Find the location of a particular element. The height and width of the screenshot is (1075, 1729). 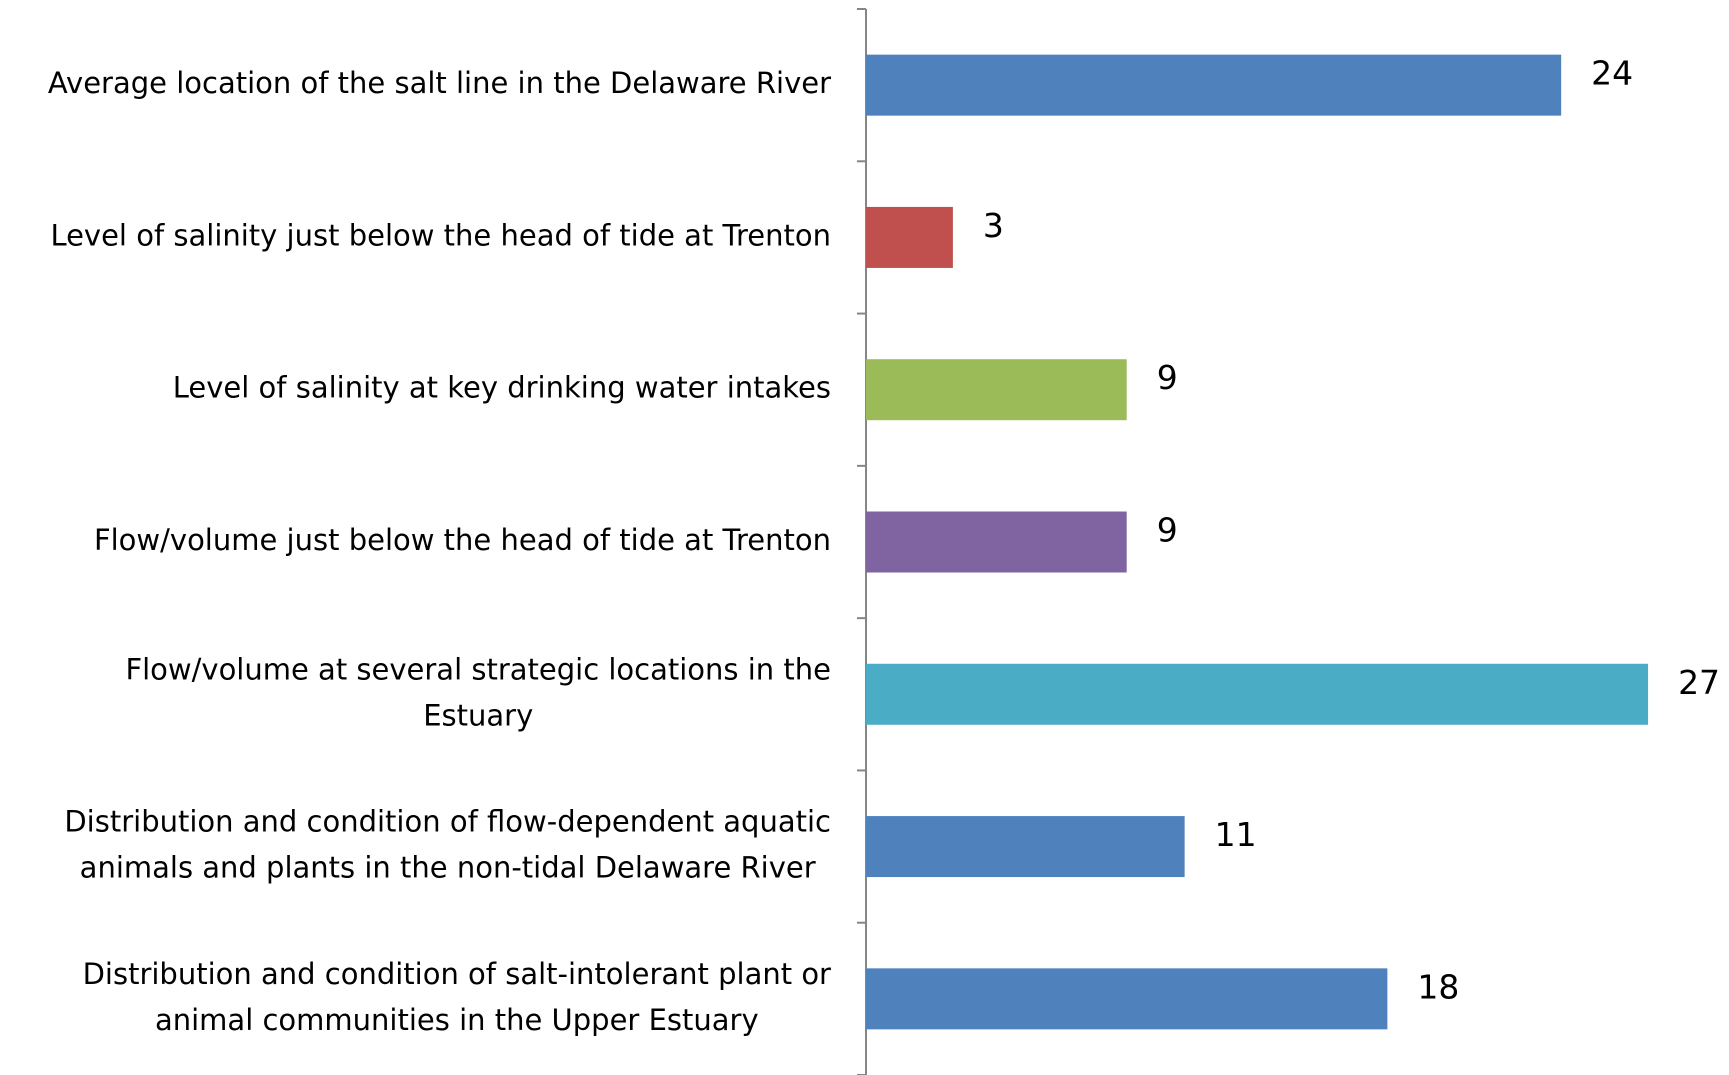

value-label: 11 is located at coordinates (1236, 834).